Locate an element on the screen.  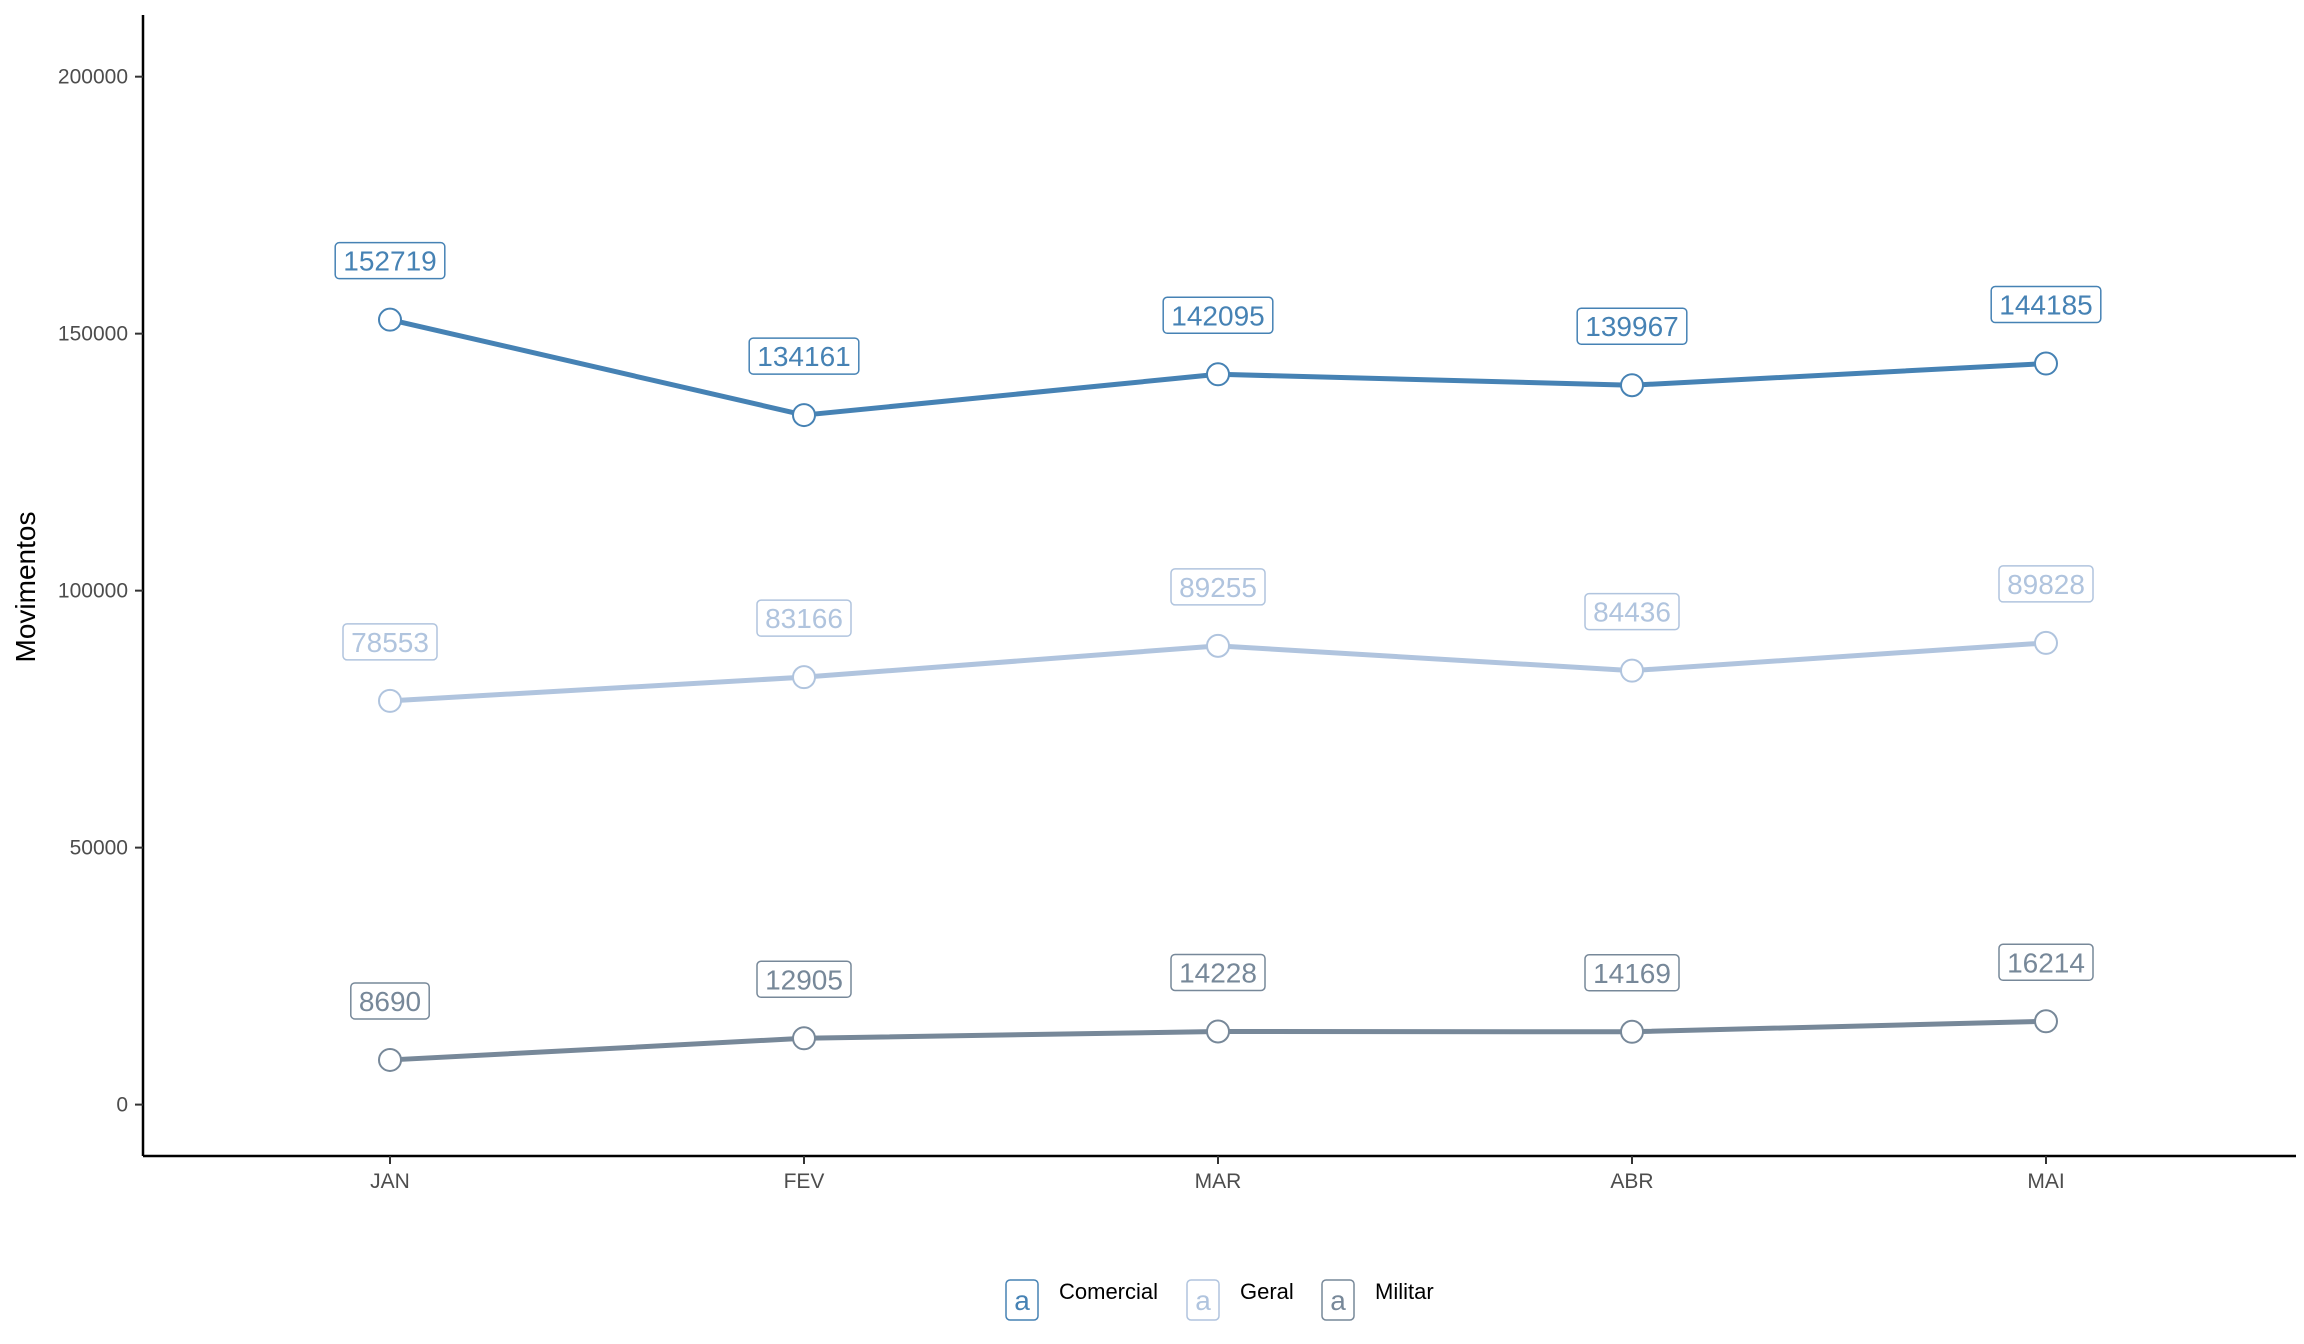
data-label: 152719 is located at coordinates (390, 260).